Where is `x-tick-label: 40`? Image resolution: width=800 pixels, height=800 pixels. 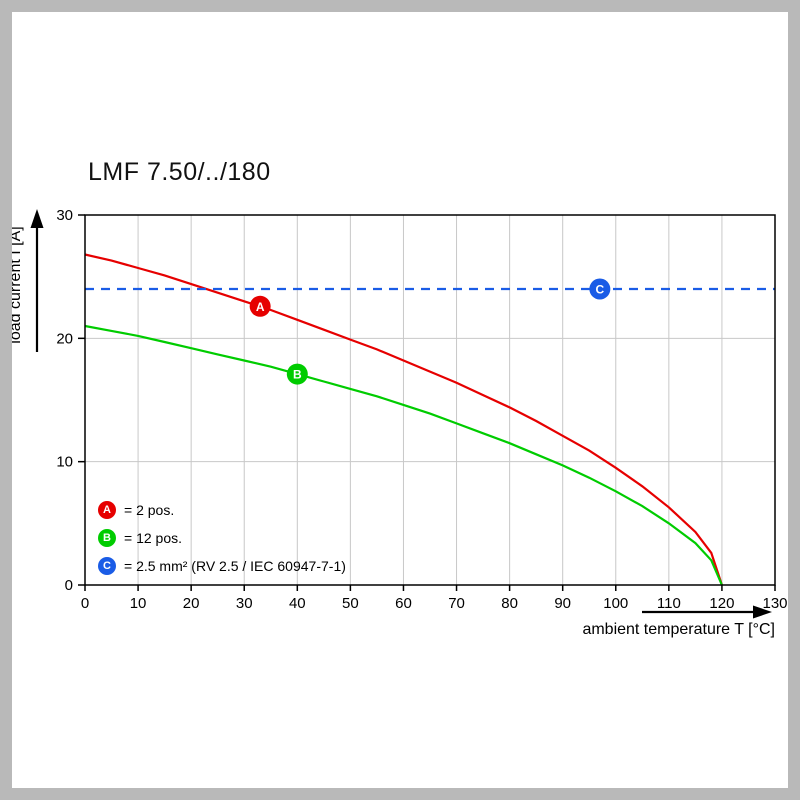
x-tick-label: 40 is located at coordinates (297, 603).